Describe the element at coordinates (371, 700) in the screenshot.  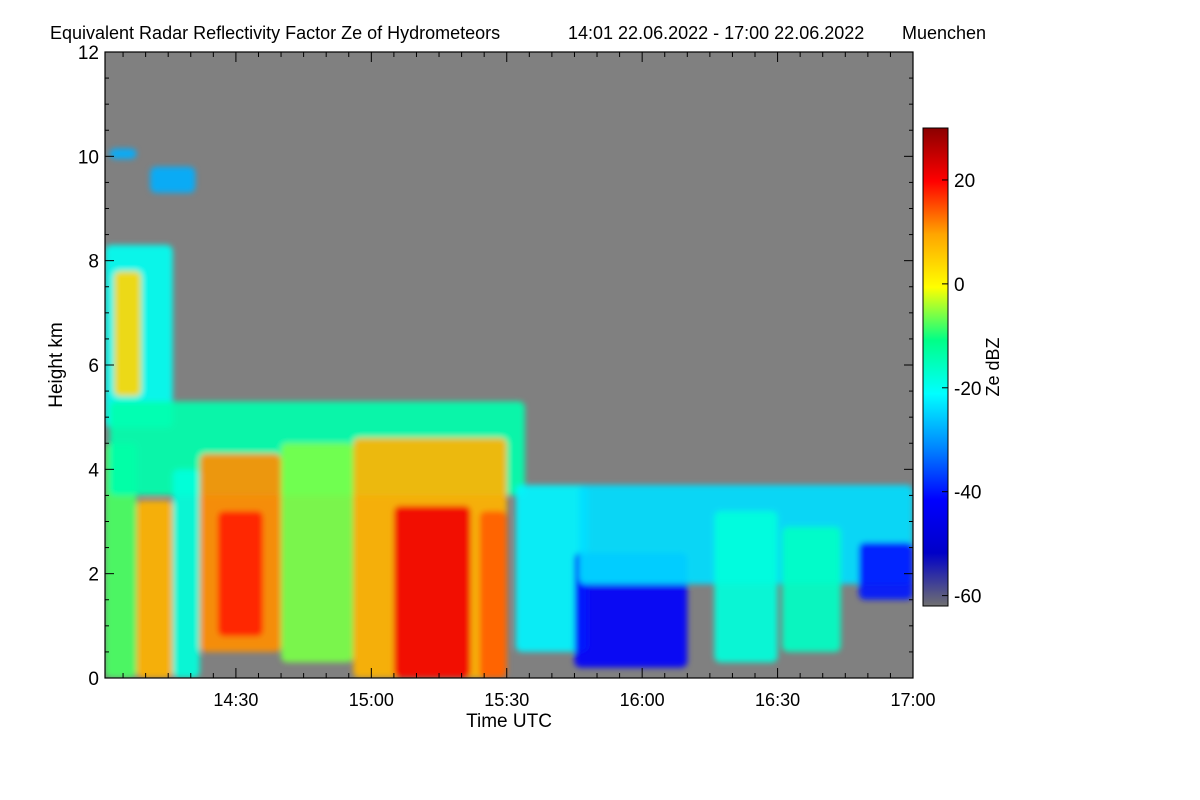
I see `x-tick-label: 15:00` at that location.